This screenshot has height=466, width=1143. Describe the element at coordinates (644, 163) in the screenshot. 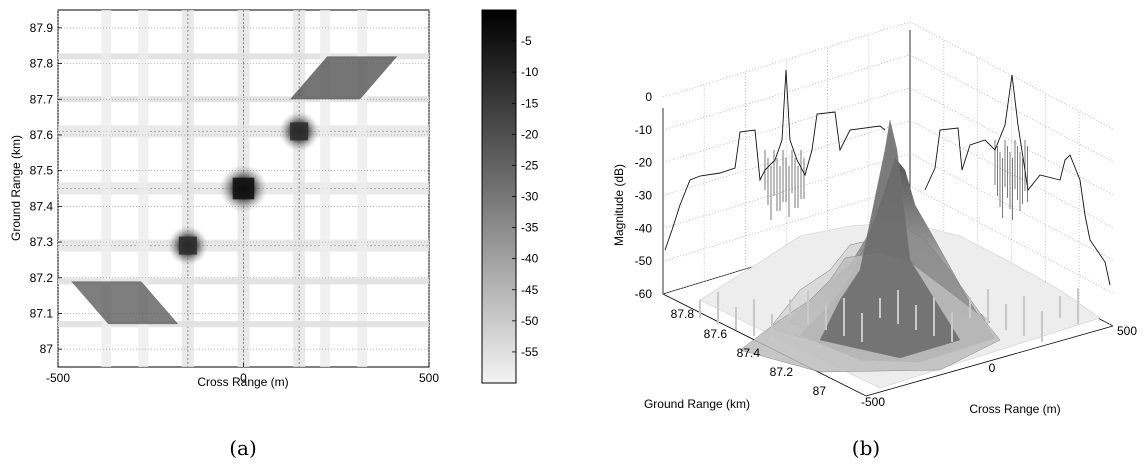

I see `z-tick-label-b-2: -20` at that location.